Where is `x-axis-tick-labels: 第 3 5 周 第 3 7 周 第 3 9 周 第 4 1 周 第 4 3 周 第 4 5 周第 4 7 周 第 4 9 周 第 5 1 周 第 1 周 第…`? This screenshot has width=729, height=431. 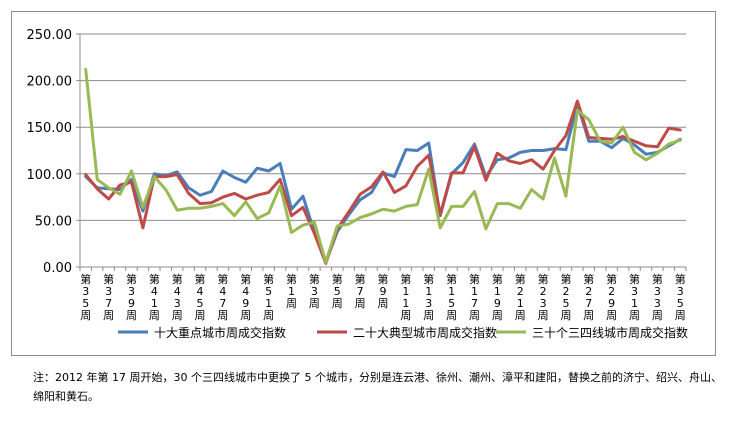 x-axis-tick-labels: 第 3 5 周 第 3 7 周 第 3 9 周 第 4 1 周 第 4 3 周 第 4 5 周第 4 7 周 第 4 9 周 第 5 1 周 第 1 周 第… is located at coordinates (383, 297).